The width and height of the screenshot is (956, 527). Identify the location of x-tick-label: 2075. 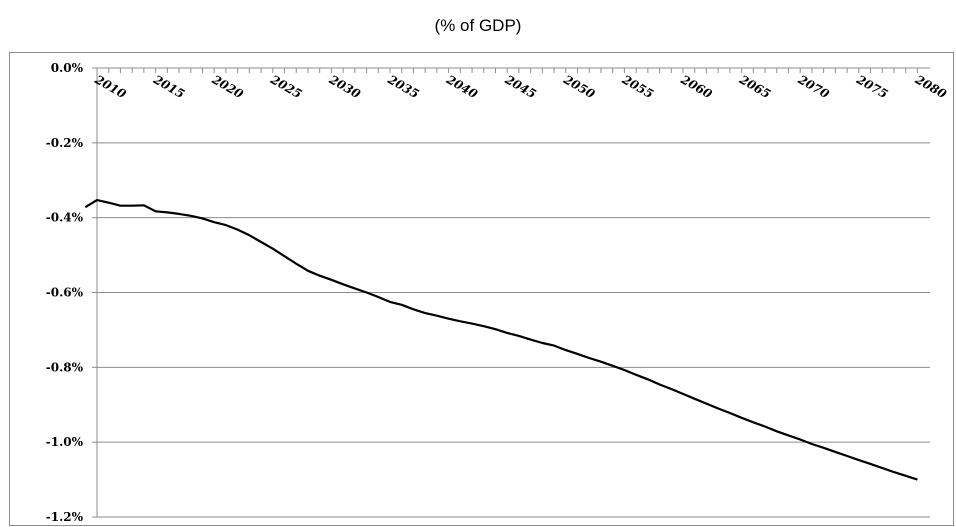
(871, 86).